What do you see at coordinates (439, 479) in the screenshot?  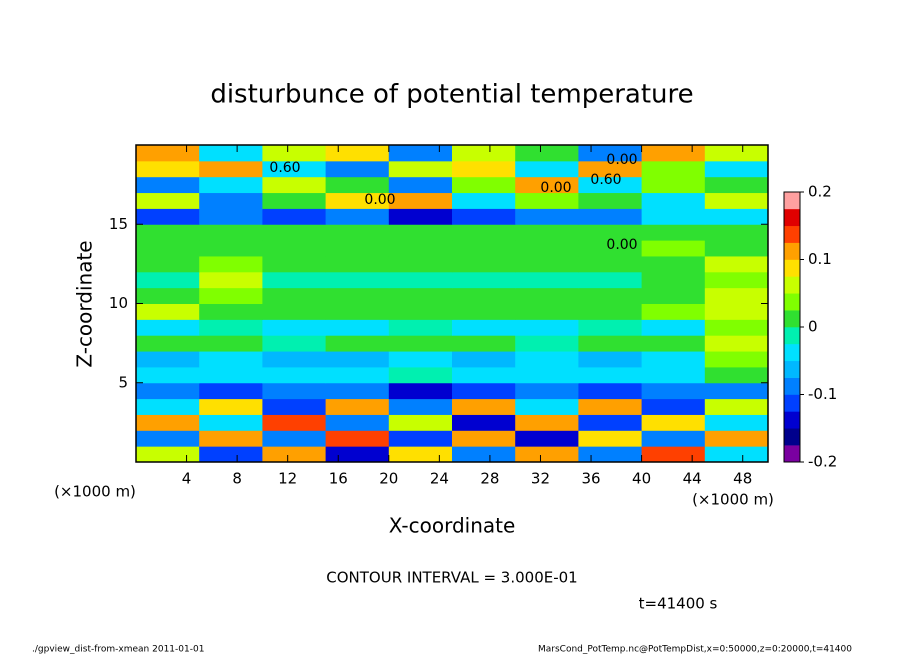 I see `x-tick-label: 24` at bounding box center [439, 479].